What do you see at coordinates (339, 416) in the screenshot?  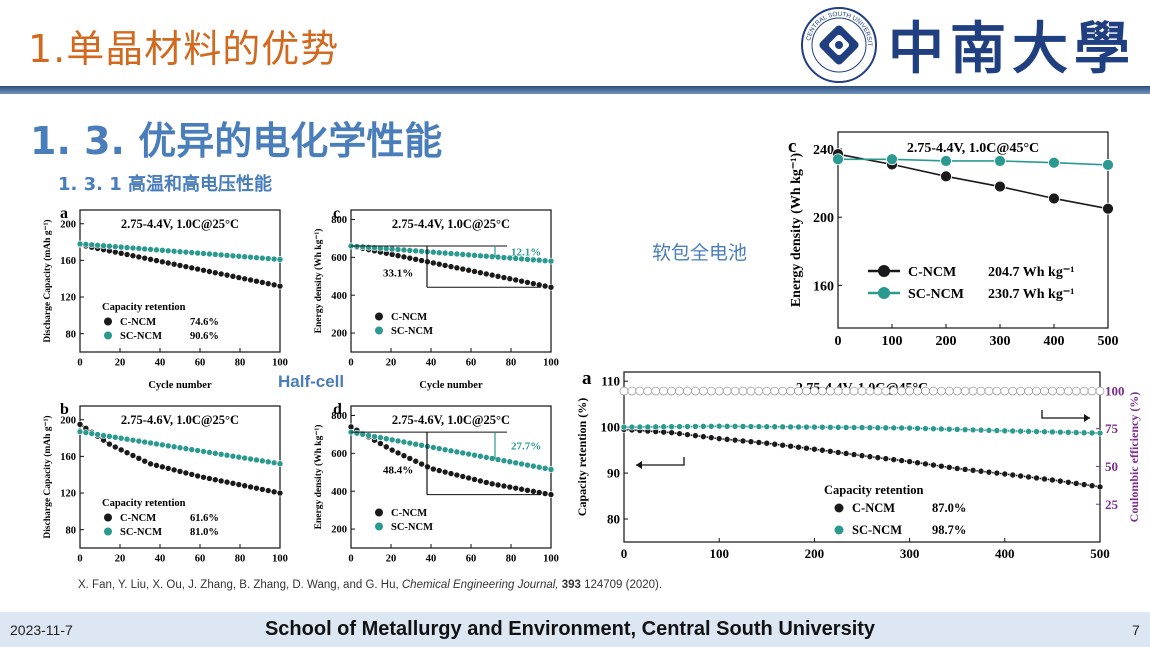 I see `y-tick-label: 800` at bounding box center [339, 416].